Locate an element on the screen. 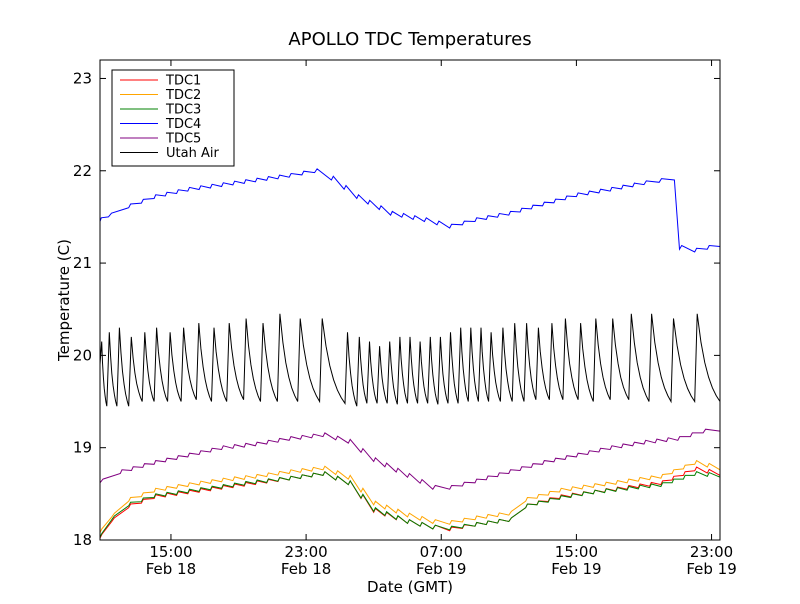 The width and height of the screenshot is (800, 604). y-axis-label: Temperature (C) is located at coordinates (64, 300).